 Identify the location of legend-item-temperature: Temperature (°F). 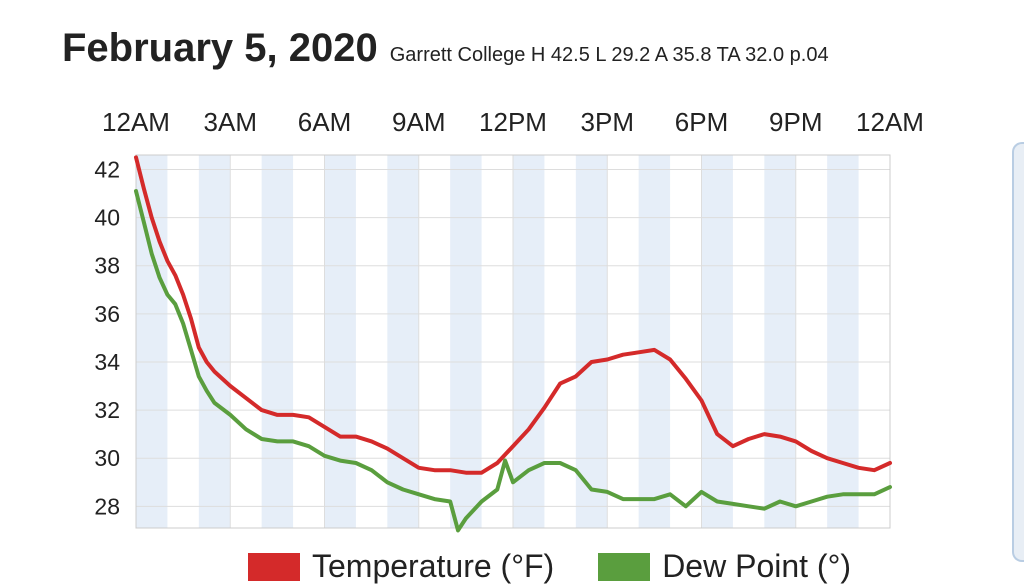
(401, 566).